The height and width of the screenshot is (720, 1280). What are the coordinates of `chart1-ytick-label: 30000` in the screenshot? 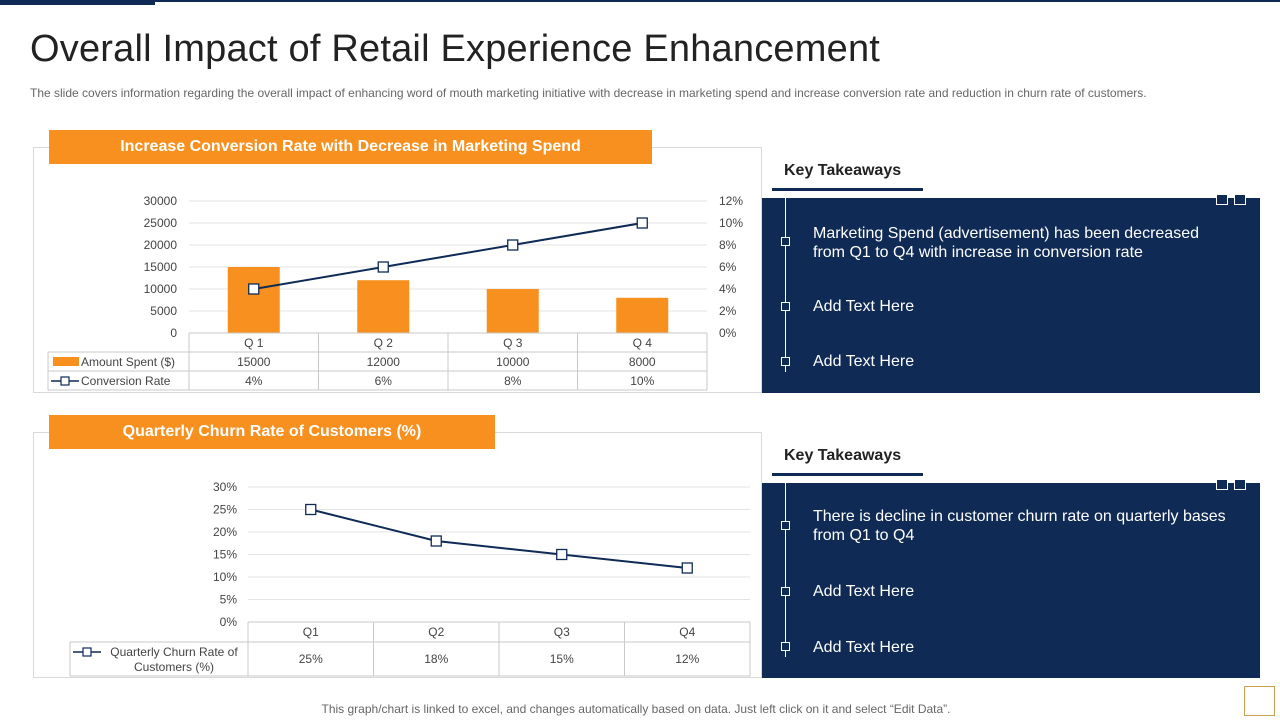 It's located at (161, 201).